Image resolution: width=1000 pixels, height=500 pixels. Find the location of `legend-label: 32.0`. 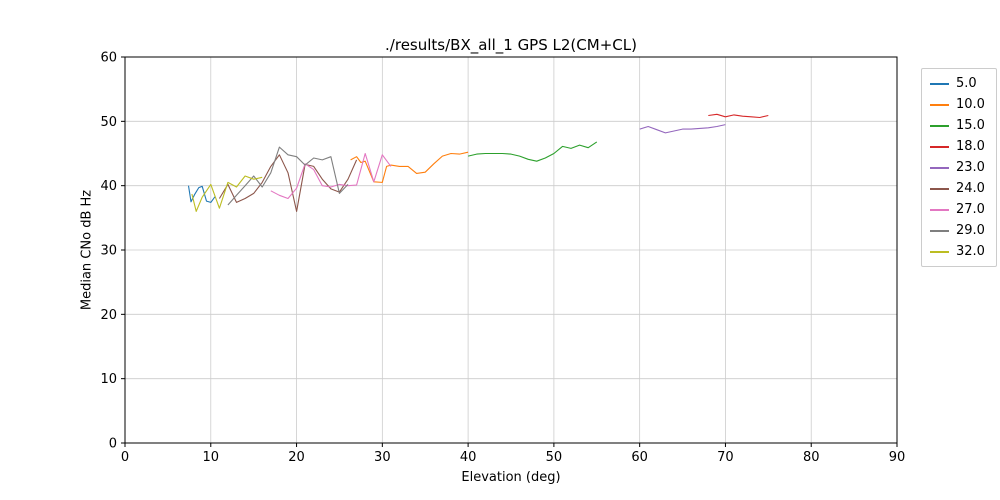

legend-label: 32.0 is located at coordinates (970, 251).